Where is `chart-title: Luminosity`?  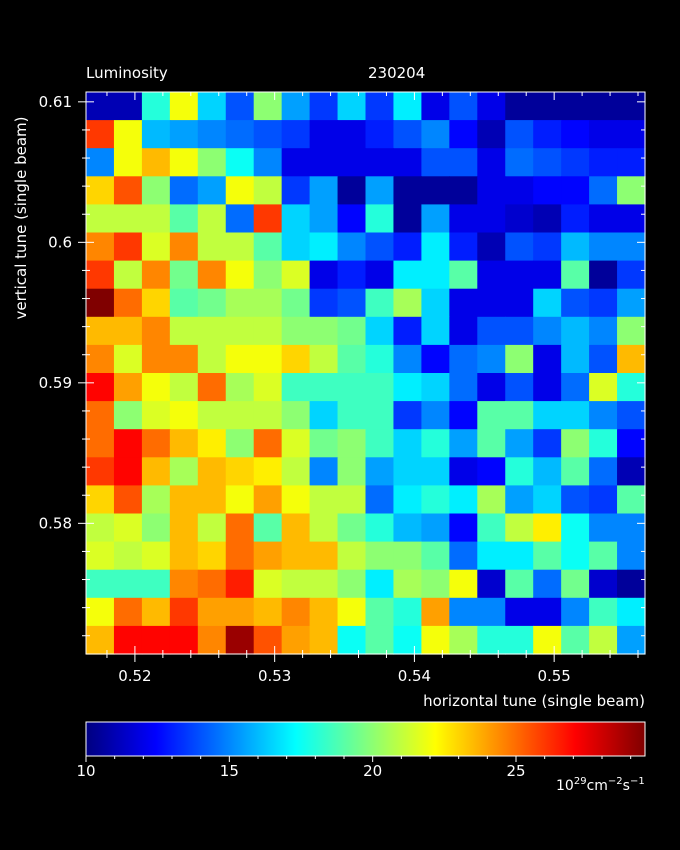 chart-title: Luminosity is located at coordinates (127, 73).